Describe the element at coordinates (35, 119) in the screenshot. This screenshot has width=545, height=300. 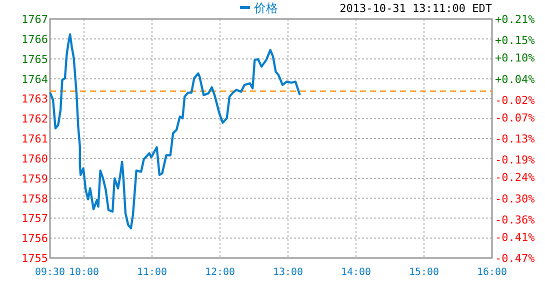
I see `y-tick-label: 1762` at that location.